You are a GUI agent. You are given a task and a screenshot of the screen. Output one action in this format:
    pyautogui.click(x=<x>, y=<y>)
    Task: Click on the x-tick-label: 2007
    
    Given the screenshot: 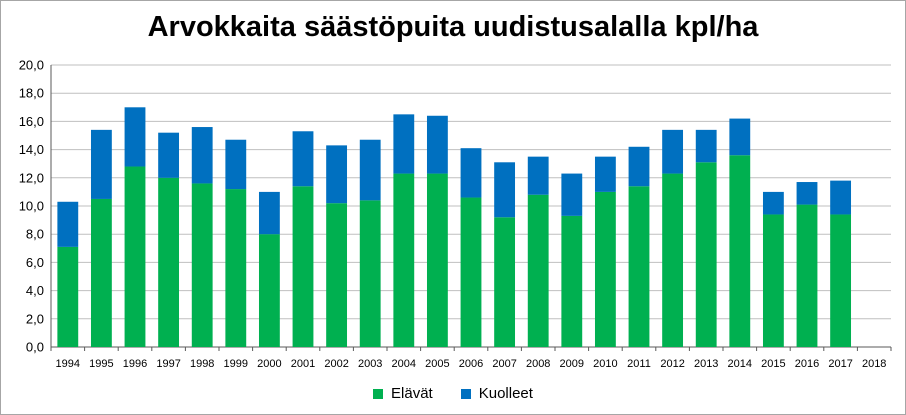 What is the action you would take?
    pyautogui.click(x=504, y=364)
    